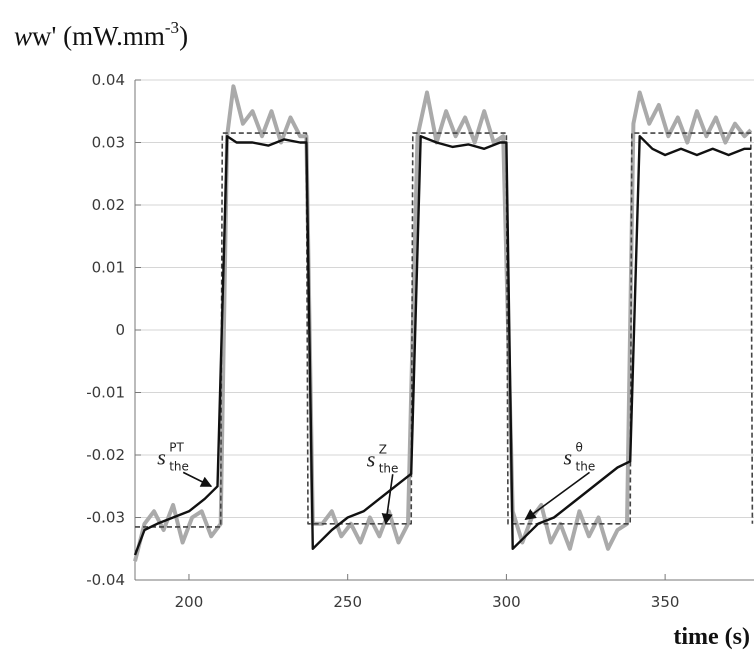 The image size is (754, 662). What do you see at coordinates (383, 449) in the screenshot?
I see `annotation-superscript-1: Z` at bounding box center [383, 449].